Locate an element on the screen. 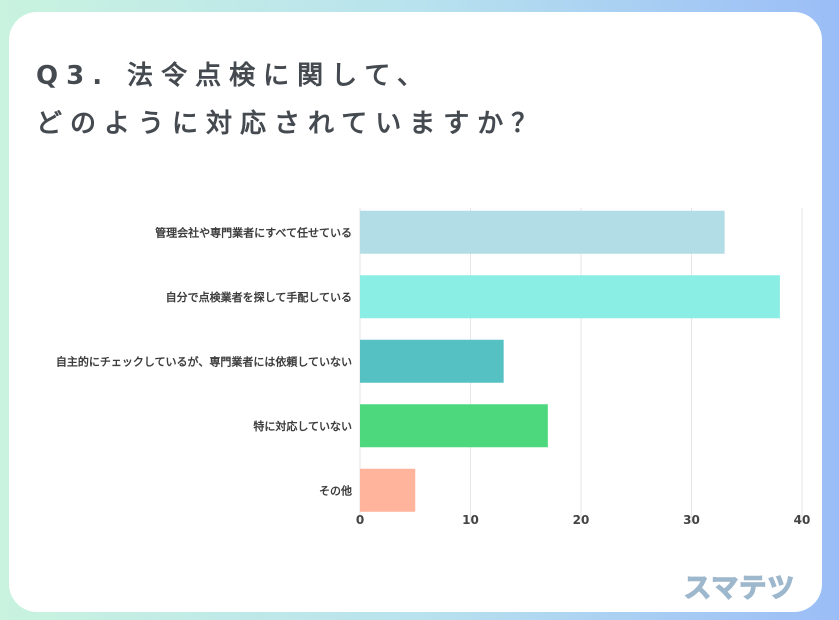 Image resolution: width=839 pixels, height=620 pixels. title-line-2: どのように対応されていますか？ is located at coordinates (291, 124).